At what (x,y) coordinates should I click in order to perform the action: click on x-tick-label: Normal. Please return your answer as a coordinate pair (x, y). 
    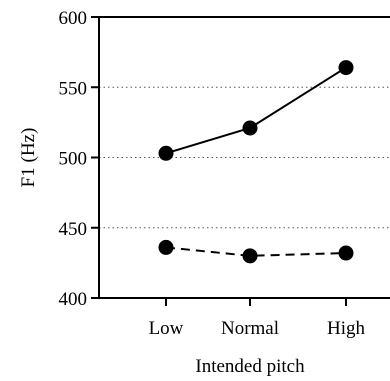
    Looking at the image, I should click on (250, 328).